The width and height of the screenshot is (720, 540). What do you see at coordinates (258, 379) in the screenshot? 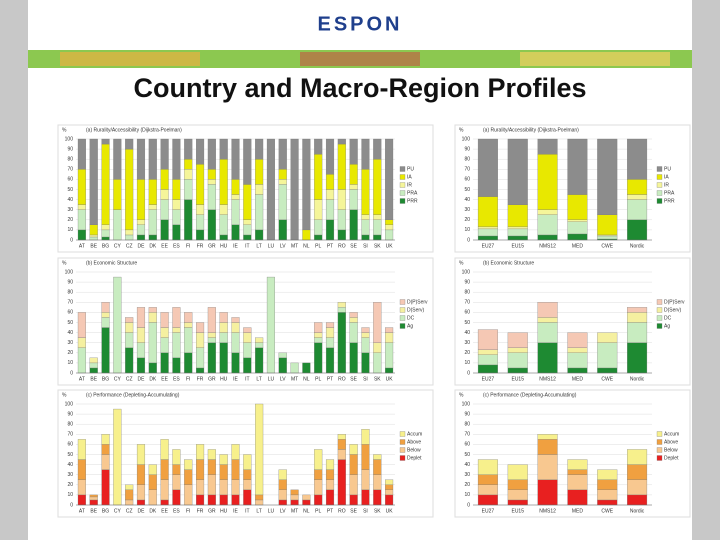
I see `x-tick-label: LT` at bounding box center [258, 379].